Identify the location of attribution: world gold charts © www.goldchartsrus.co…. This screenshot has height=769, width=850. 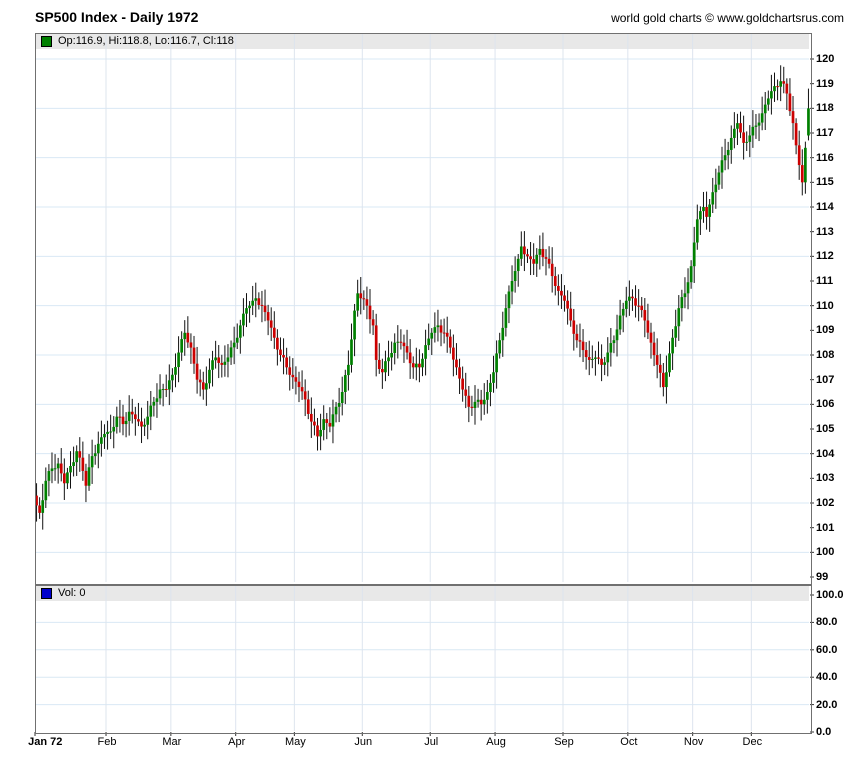
(727, 18).